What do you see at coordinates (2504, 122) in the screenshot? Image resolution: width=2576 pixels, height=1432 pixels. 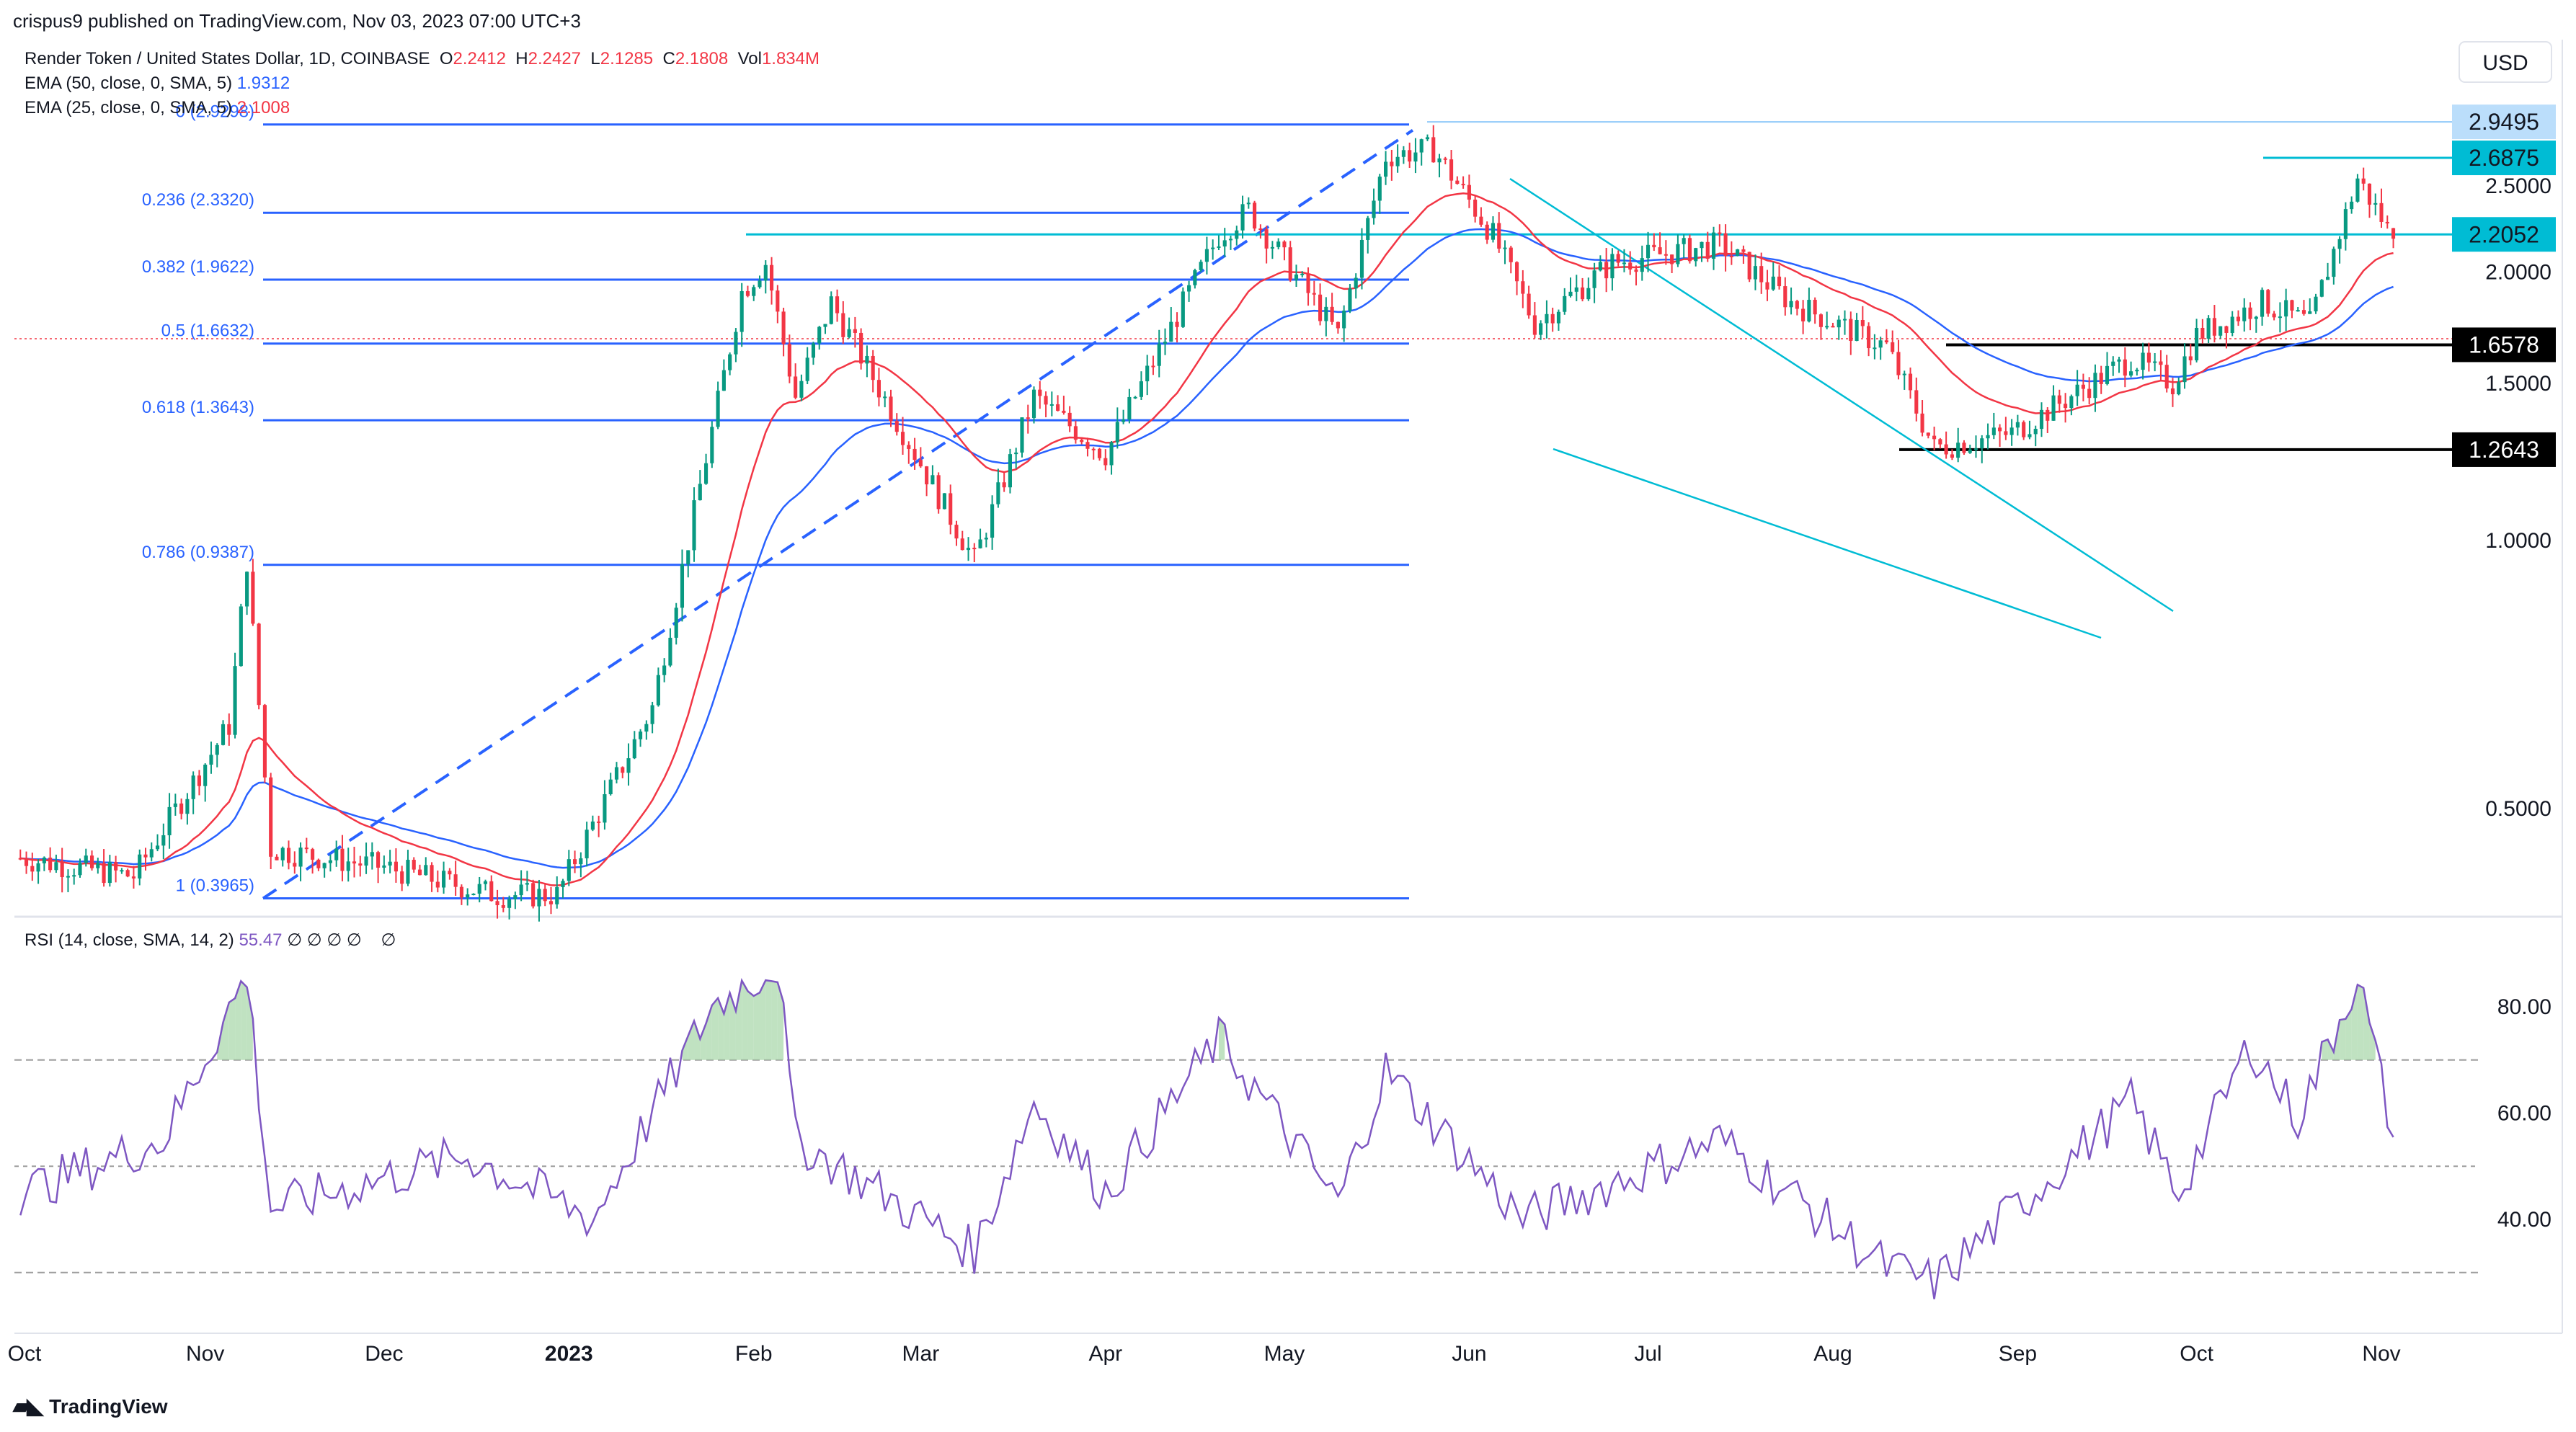 I see `price-tag: 2.9495` at bounding box center [2504, 122].